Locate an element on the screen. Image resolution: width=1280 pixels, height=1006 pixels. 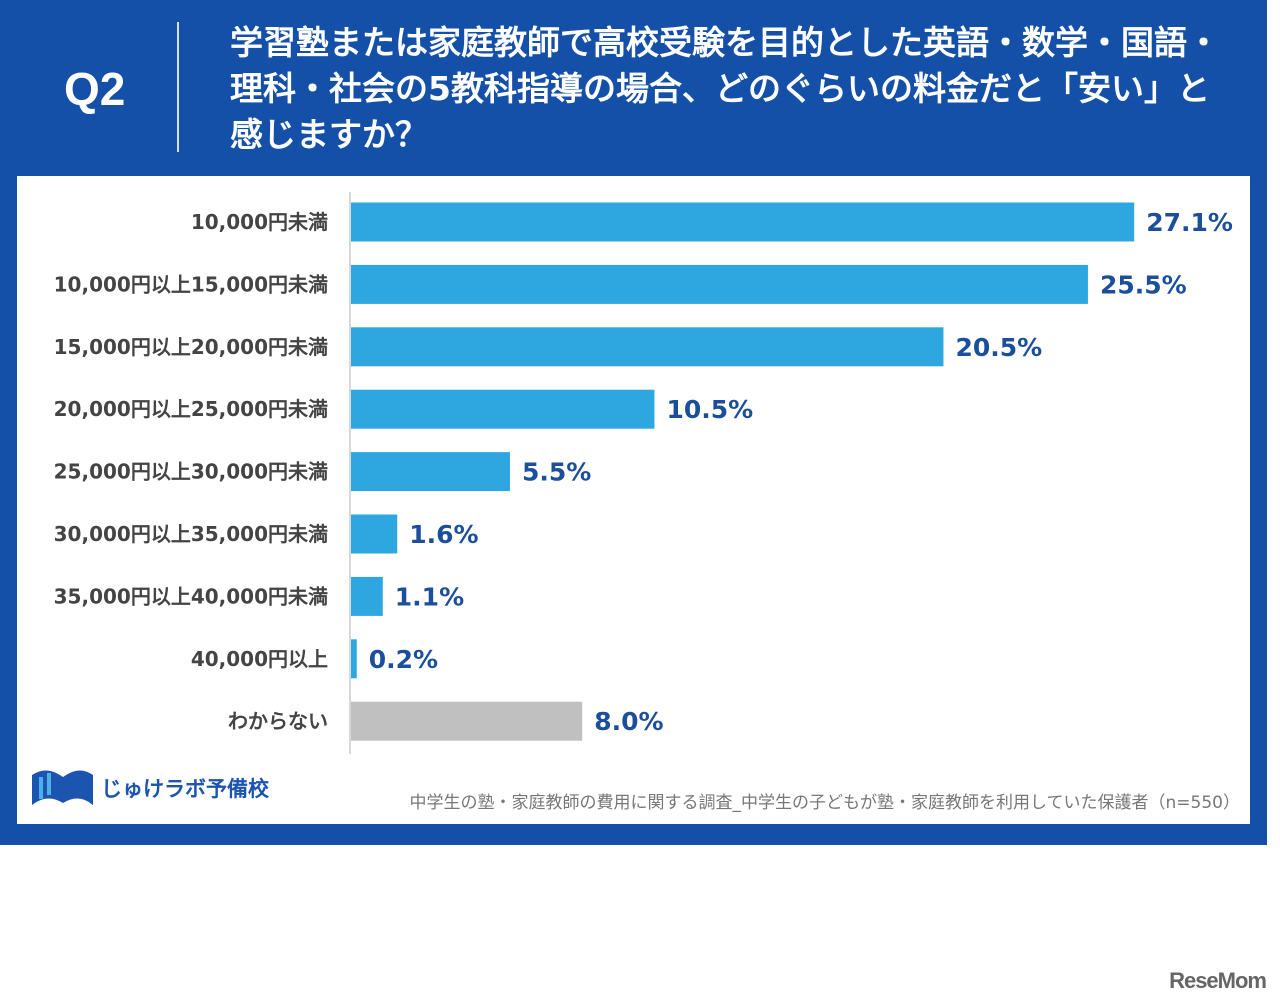
data-label: 1.6% is located at coordinates (443, 534).